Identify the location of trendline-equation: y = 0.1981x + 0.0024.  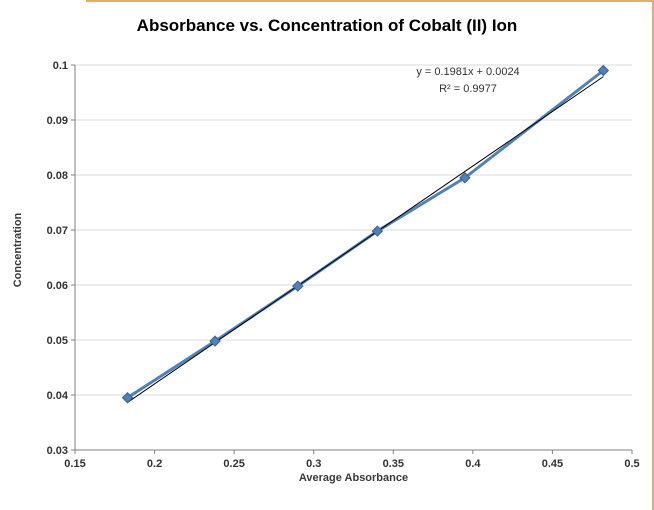
(468, 72).